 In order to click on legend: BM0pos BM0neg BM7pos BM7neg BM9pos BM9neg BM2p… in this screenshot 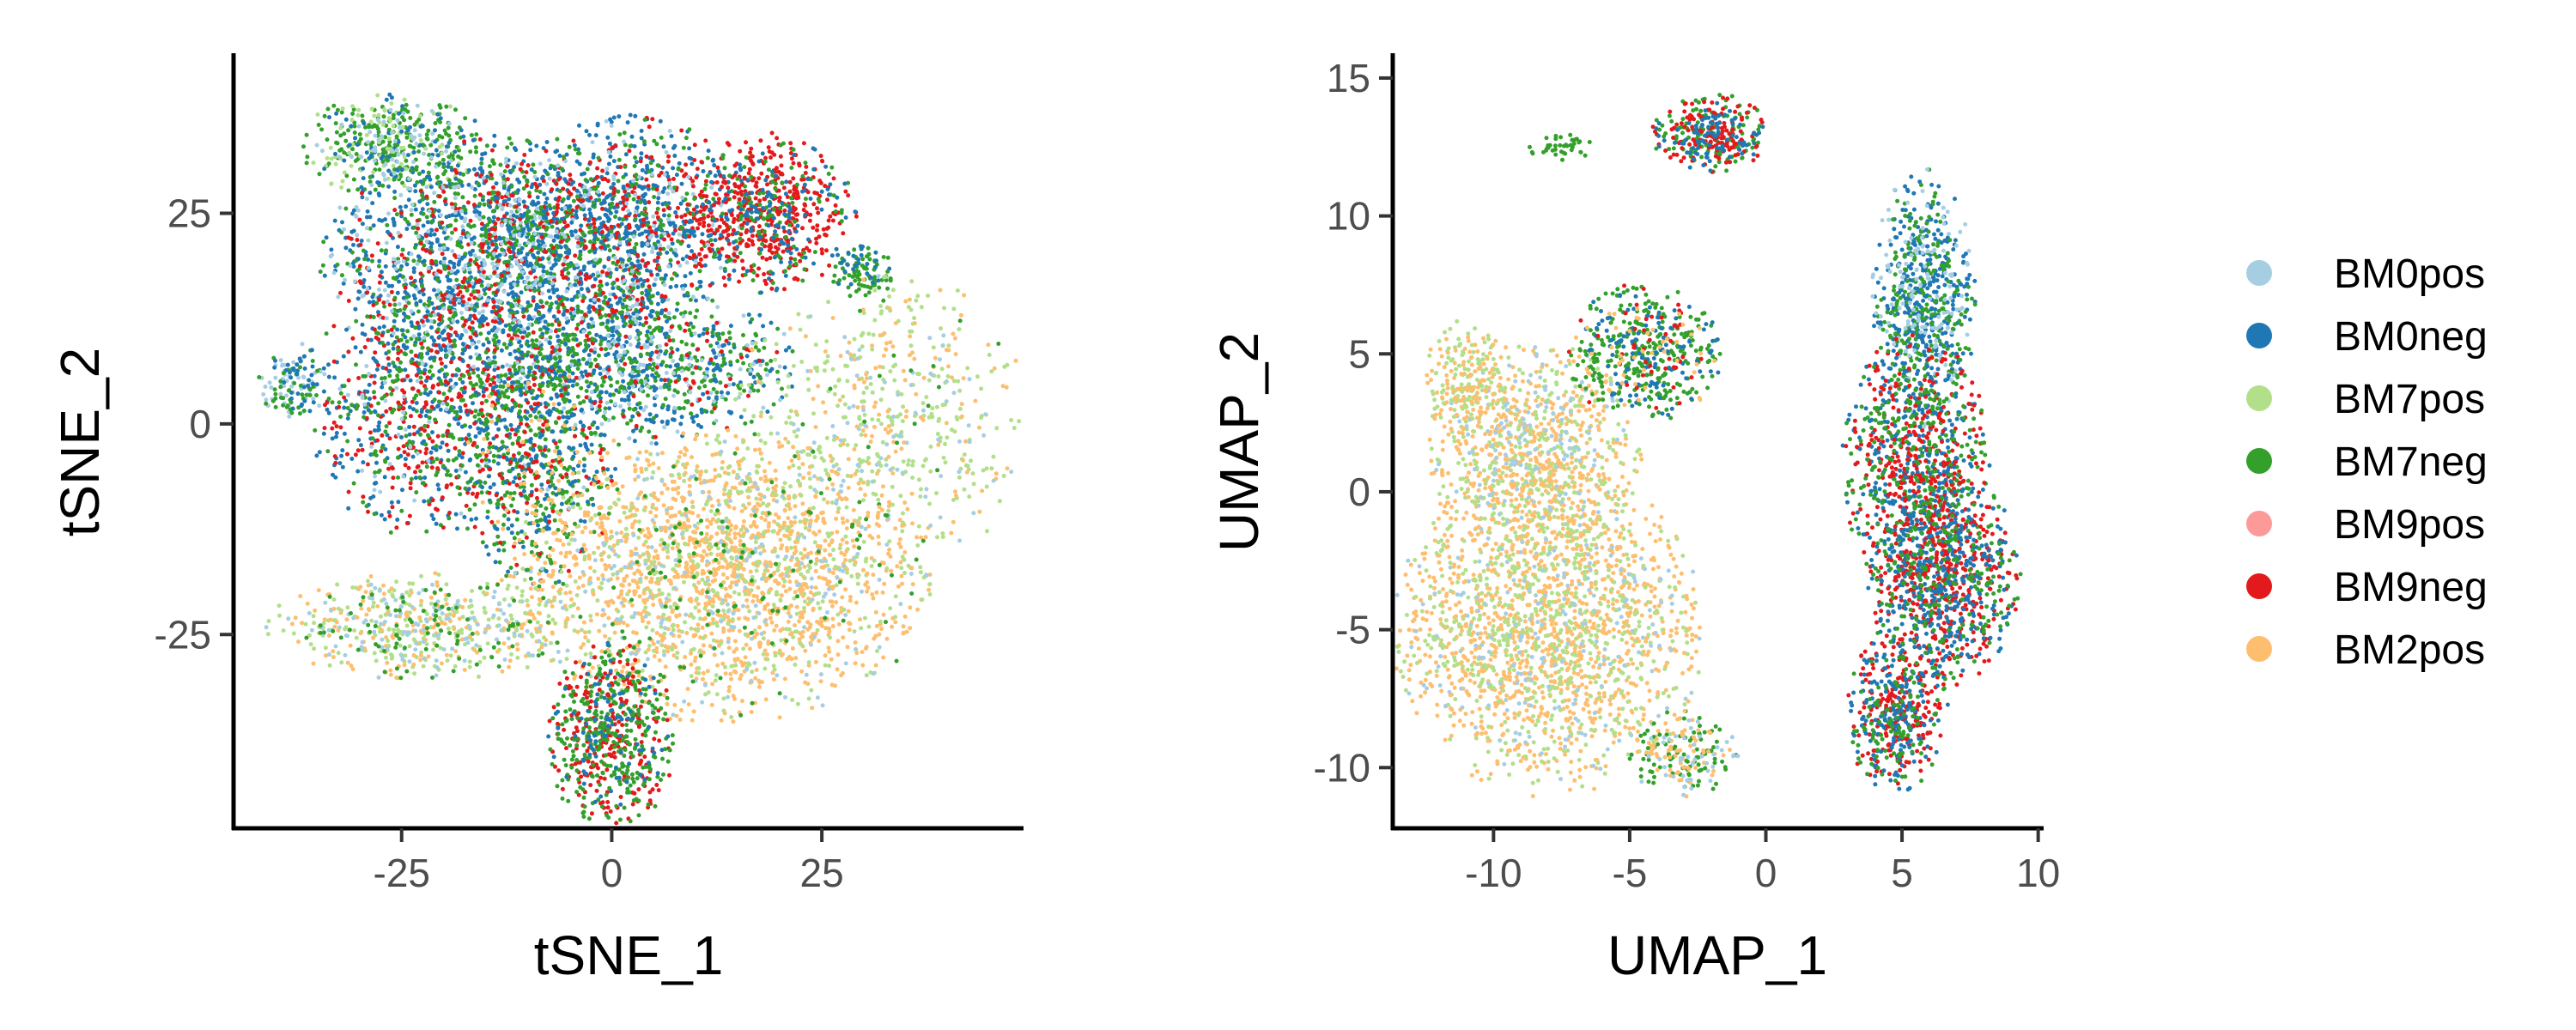, I will do `click(2367, 462)`.